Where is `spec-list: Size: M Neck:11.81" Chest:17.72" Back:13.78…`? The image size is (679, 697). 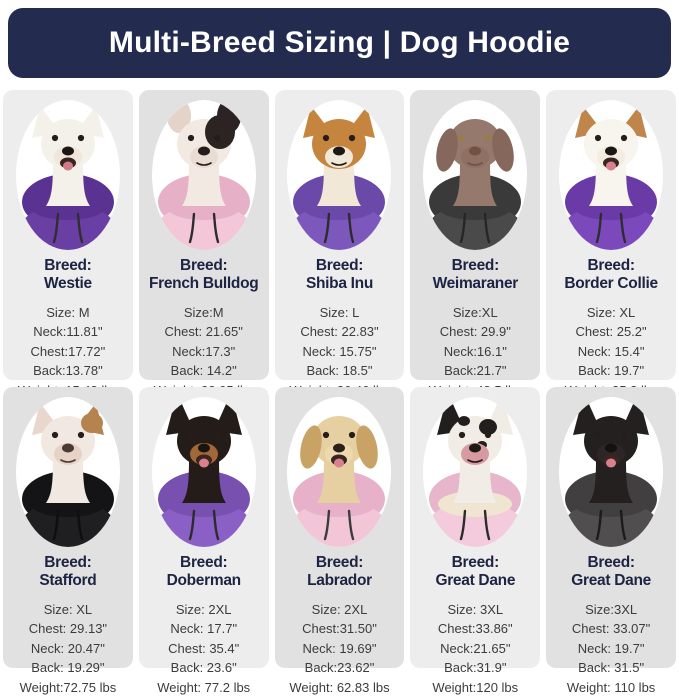 spec-list: Size: M Neck:11.81" Chest:17.72" Back:13.78… is located at coordinates (68, 352).